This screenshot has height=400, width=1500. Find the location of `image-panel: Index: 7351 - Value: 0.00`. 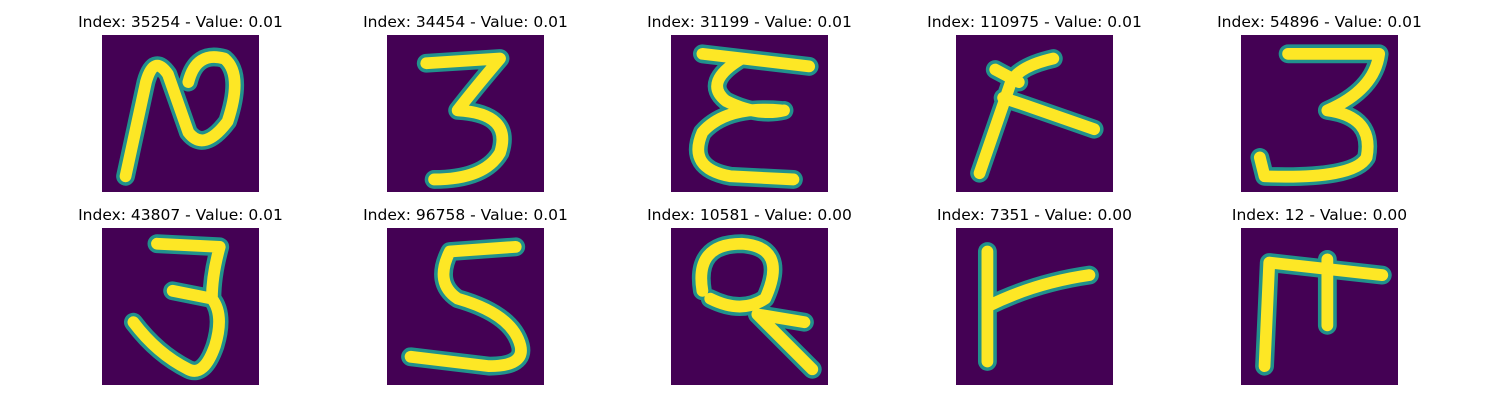

image-panel: Index: 7351 - Value: 0.00 is located at coordinates (1034, 295).